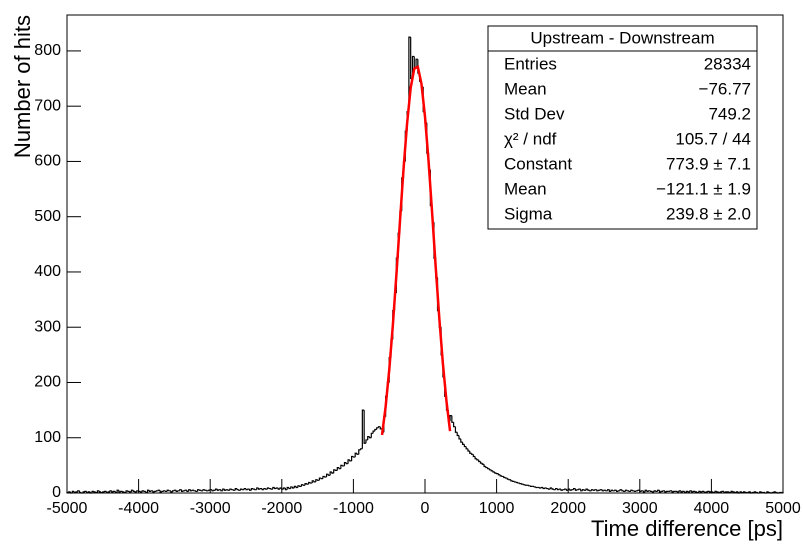  What do you see at coordinates (729, 113) in the screenshot?
I see `stats-value: 749.2` at bounding box center [729, 113].